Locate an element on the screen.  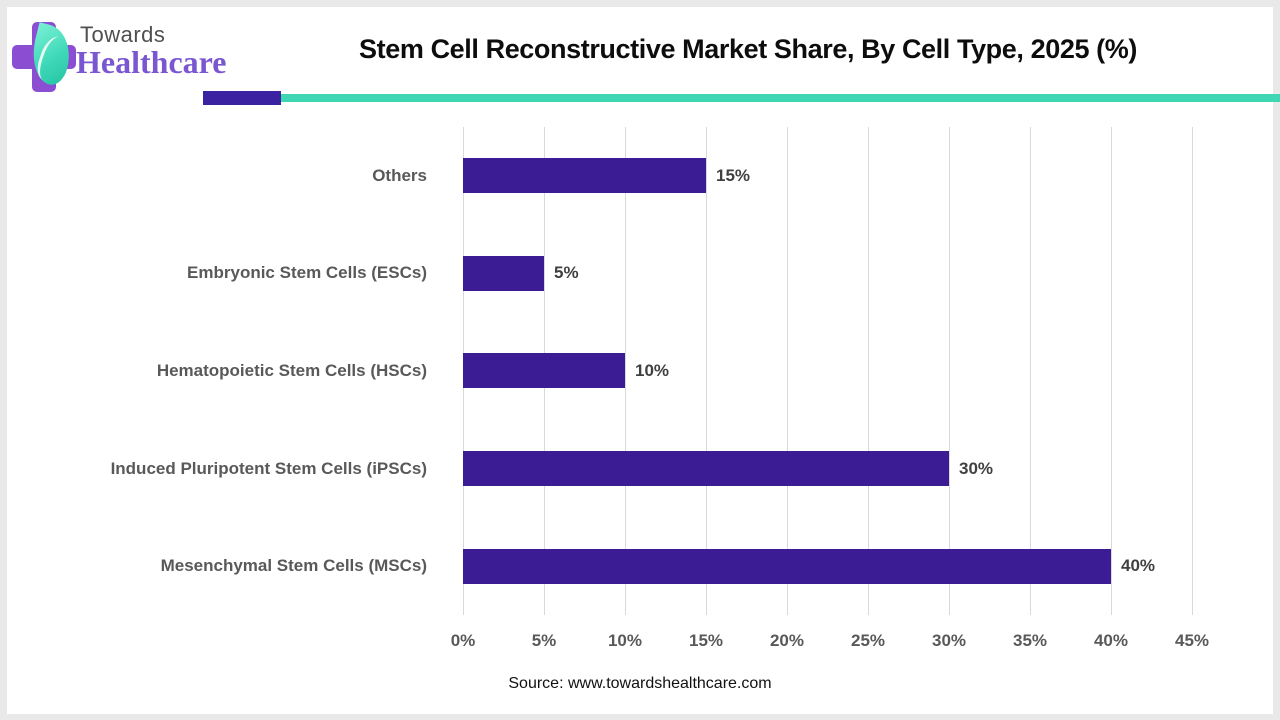
bar-value-label: 40% is located at coordinates (1138, 566).